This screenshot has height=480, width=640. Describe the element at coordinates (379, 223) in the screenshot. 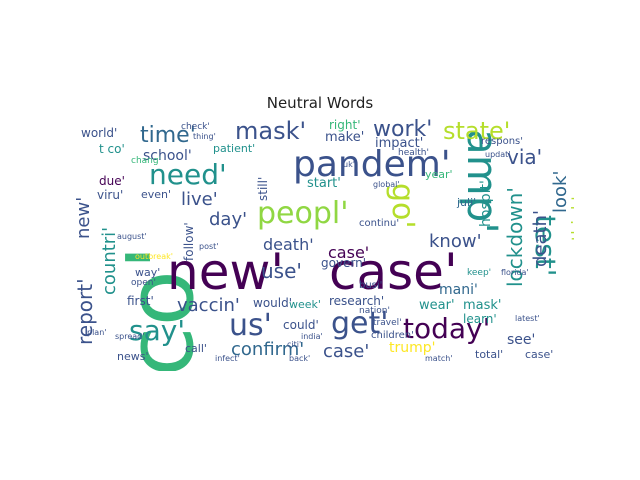

I see `word-continu: continu'` at that location.